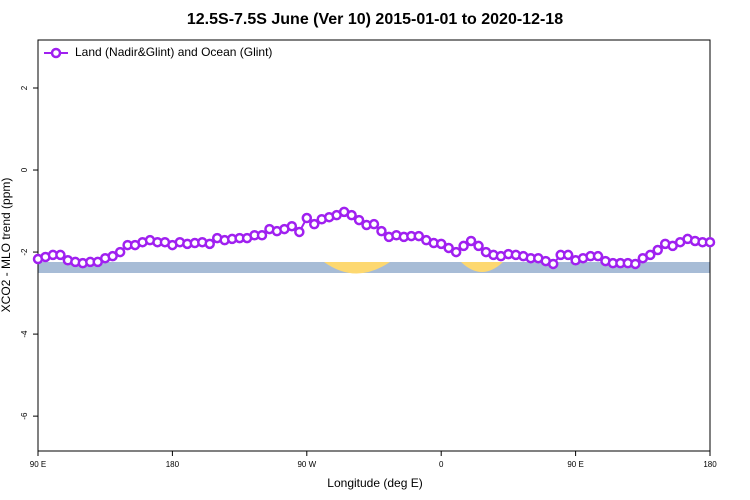 The image size is (750, 500). Describe the element at coordinates (24, 169) in the screenshot. I see `y-tick-label: 0` at that location.